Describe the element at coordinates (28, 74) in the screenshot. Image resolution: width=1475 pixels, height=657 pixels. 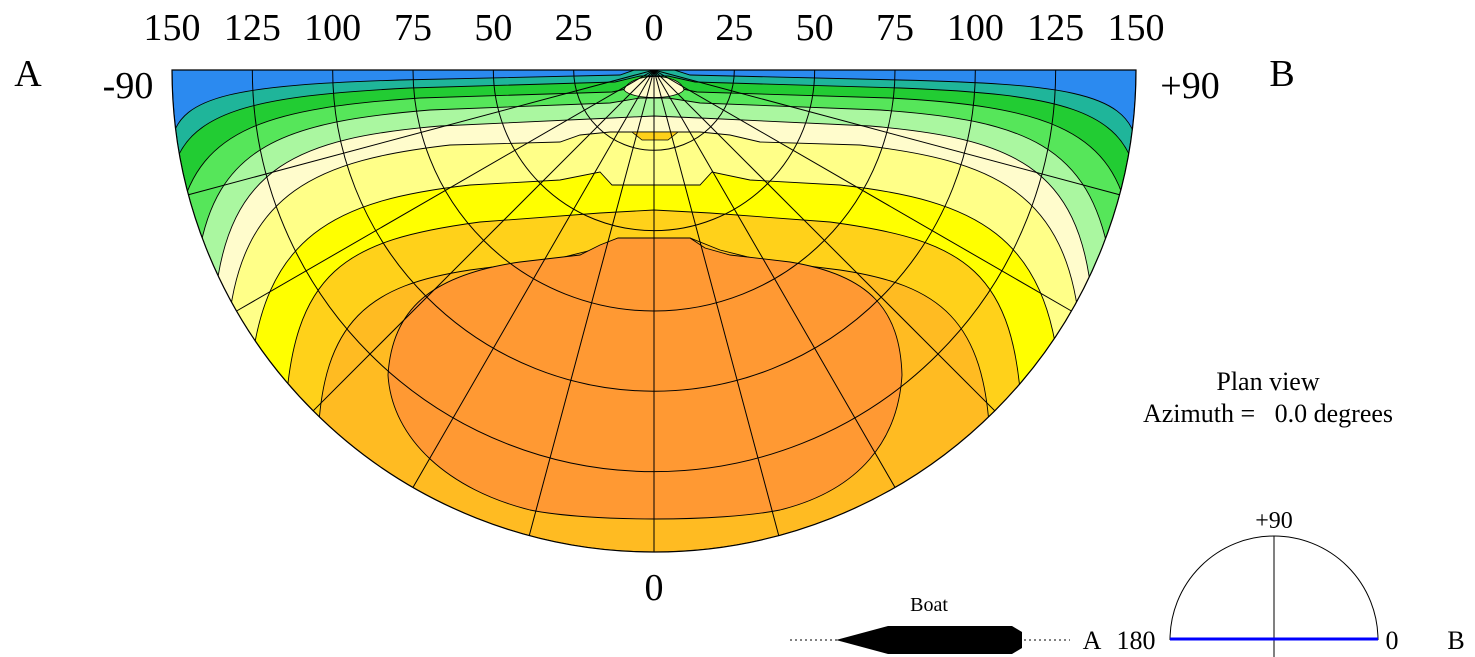
I see `side-label-a: A` at that location.